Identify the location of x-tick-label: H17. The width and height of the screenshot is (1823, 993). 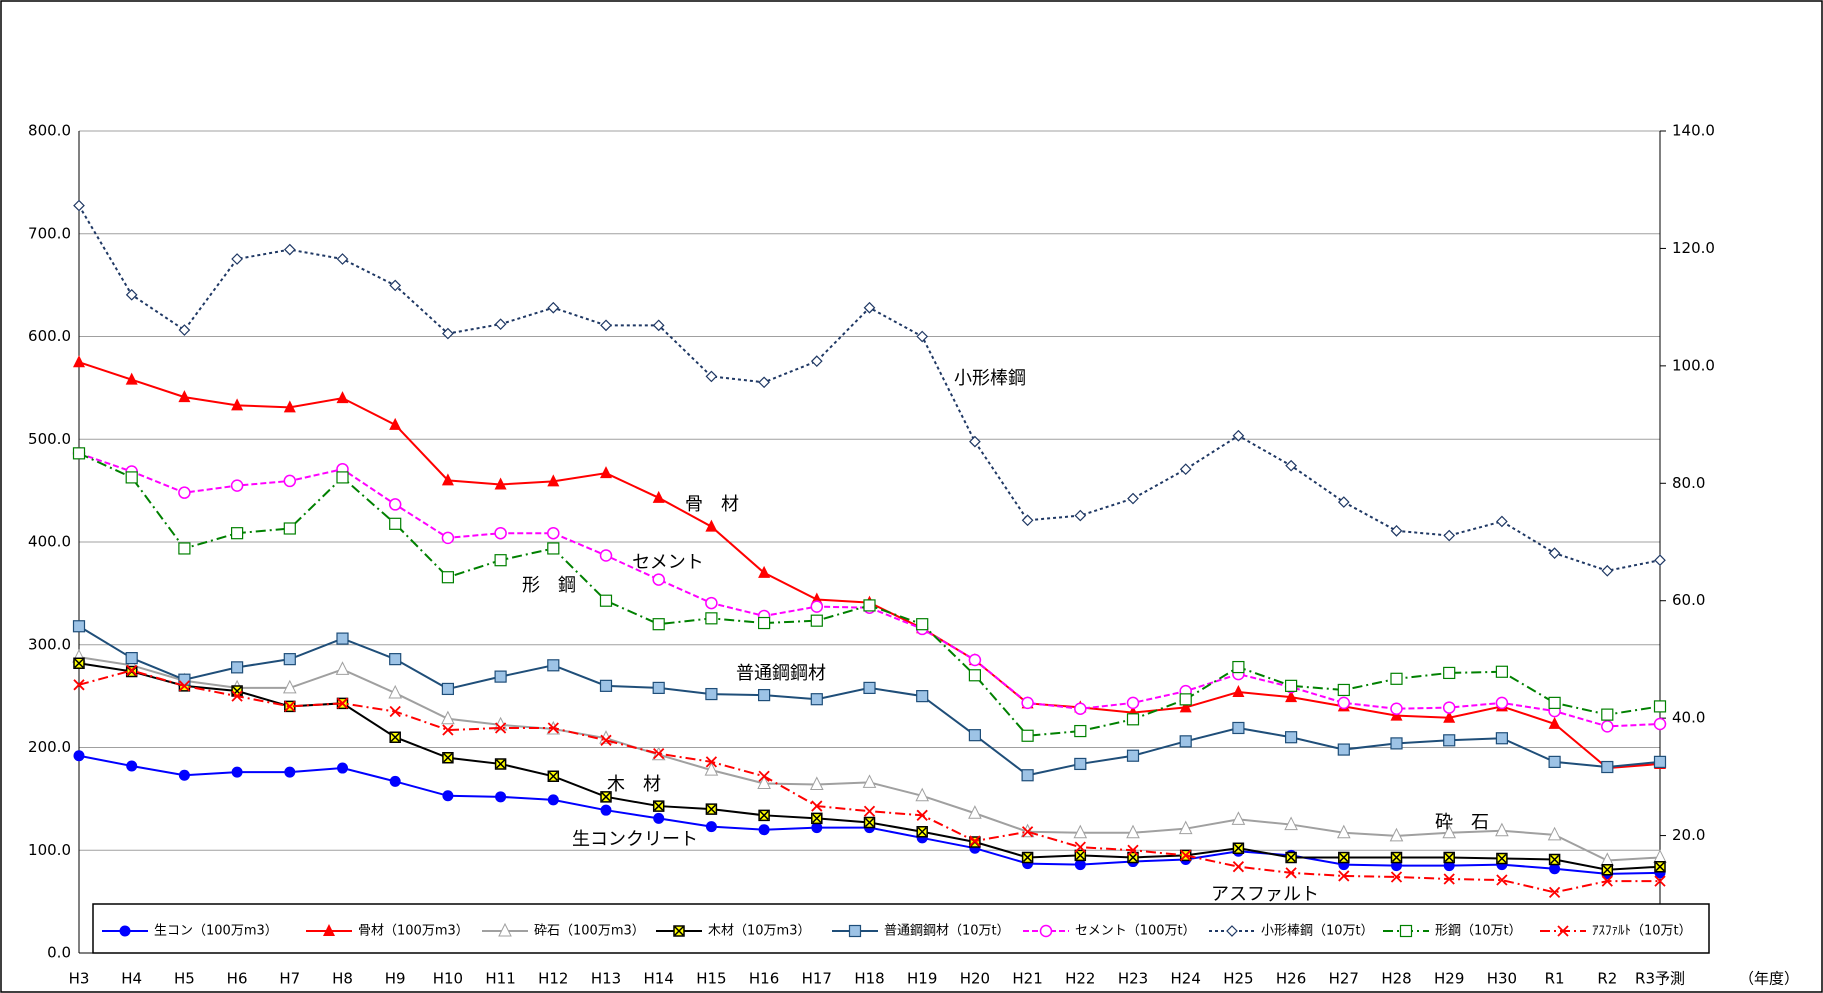
(817, 979).